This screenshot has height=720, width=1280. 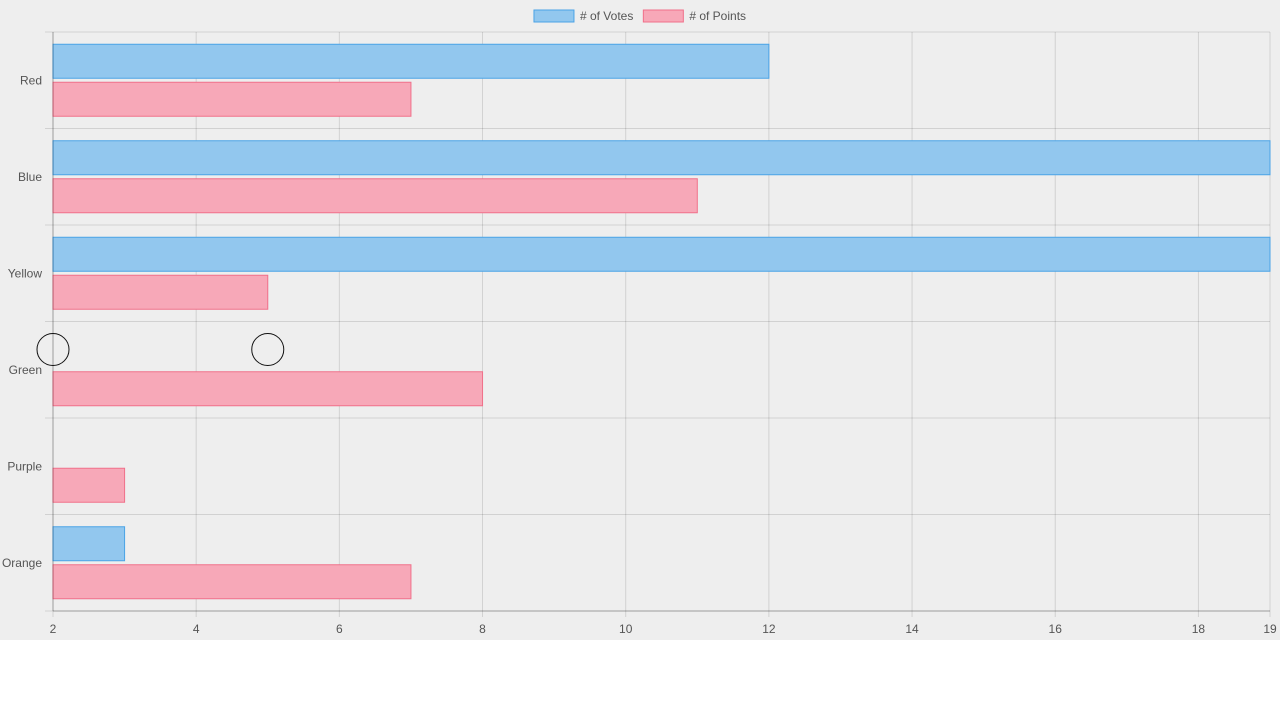 What do you see at coordinates (160, 349) in the screenshot?
I see `markers` at bounding box center [160, 349].